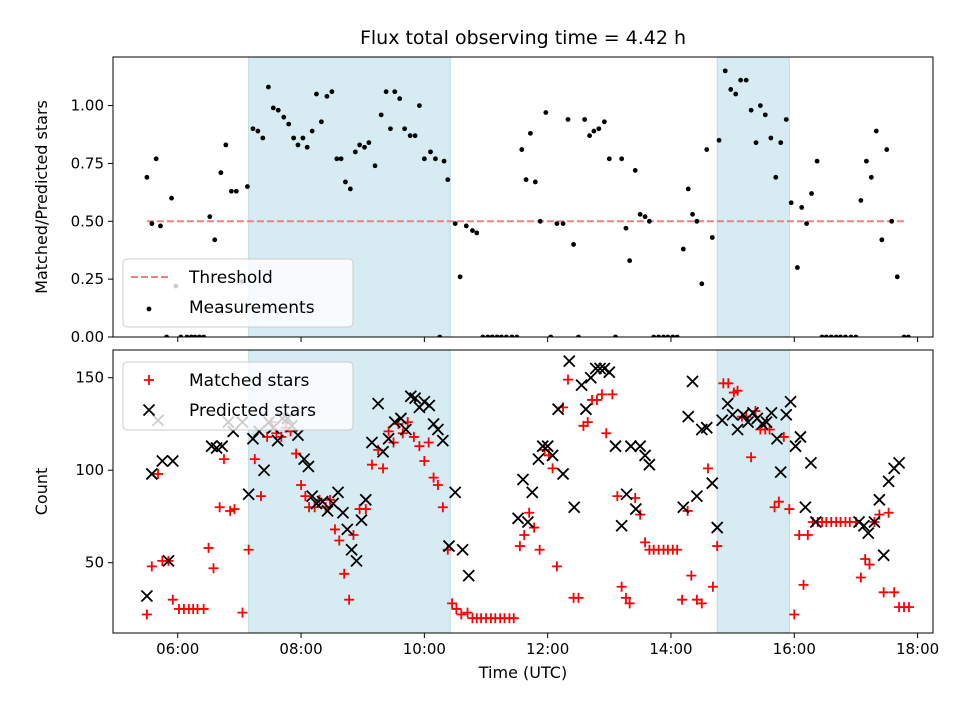 The width and height of the screenshot is (960, 720). Describe the element at coordinates (300, 649) in the screenshot. I see `x-tick-label: 08:00` at that location.